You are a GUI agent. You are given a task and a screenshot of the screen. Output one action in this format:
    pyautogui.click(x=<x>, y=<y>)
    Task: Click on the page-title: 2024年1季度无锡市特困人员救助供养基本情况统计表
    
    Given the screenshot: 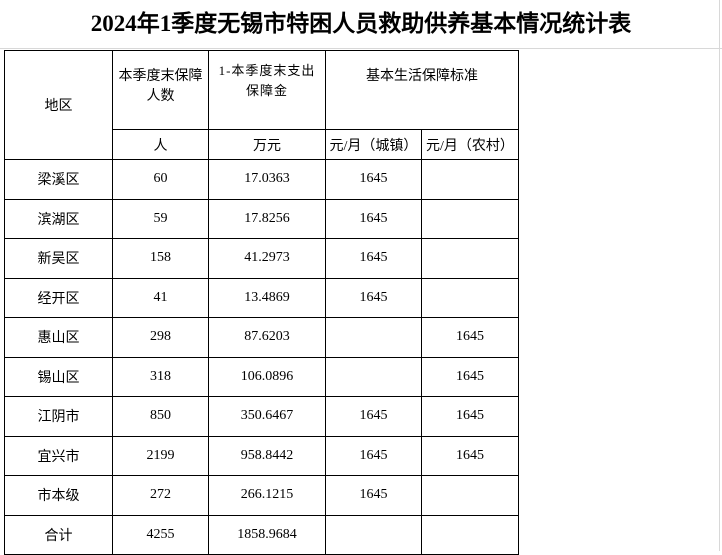 What is the action you would take?
    pyautogui.click(x=361, y=23)
    